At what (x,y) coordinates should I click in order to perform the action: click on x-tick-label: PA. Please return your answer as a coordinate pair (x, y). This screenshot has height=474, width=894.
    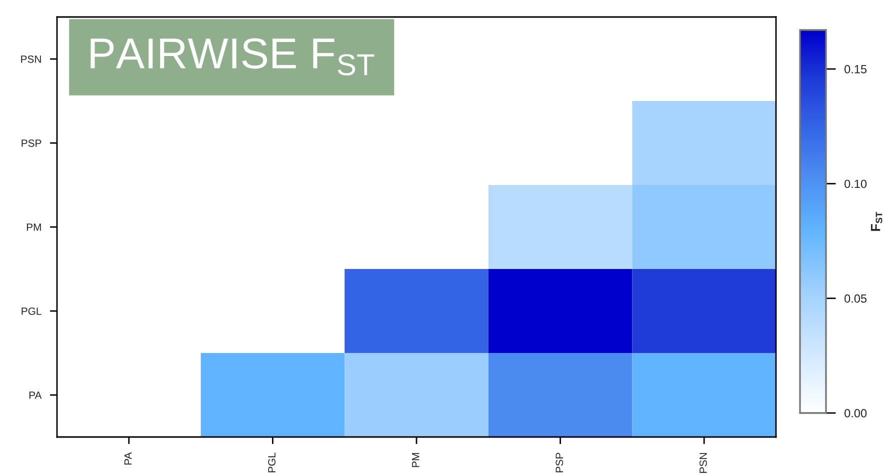
    Looking at the image, I should click on (128, 458).